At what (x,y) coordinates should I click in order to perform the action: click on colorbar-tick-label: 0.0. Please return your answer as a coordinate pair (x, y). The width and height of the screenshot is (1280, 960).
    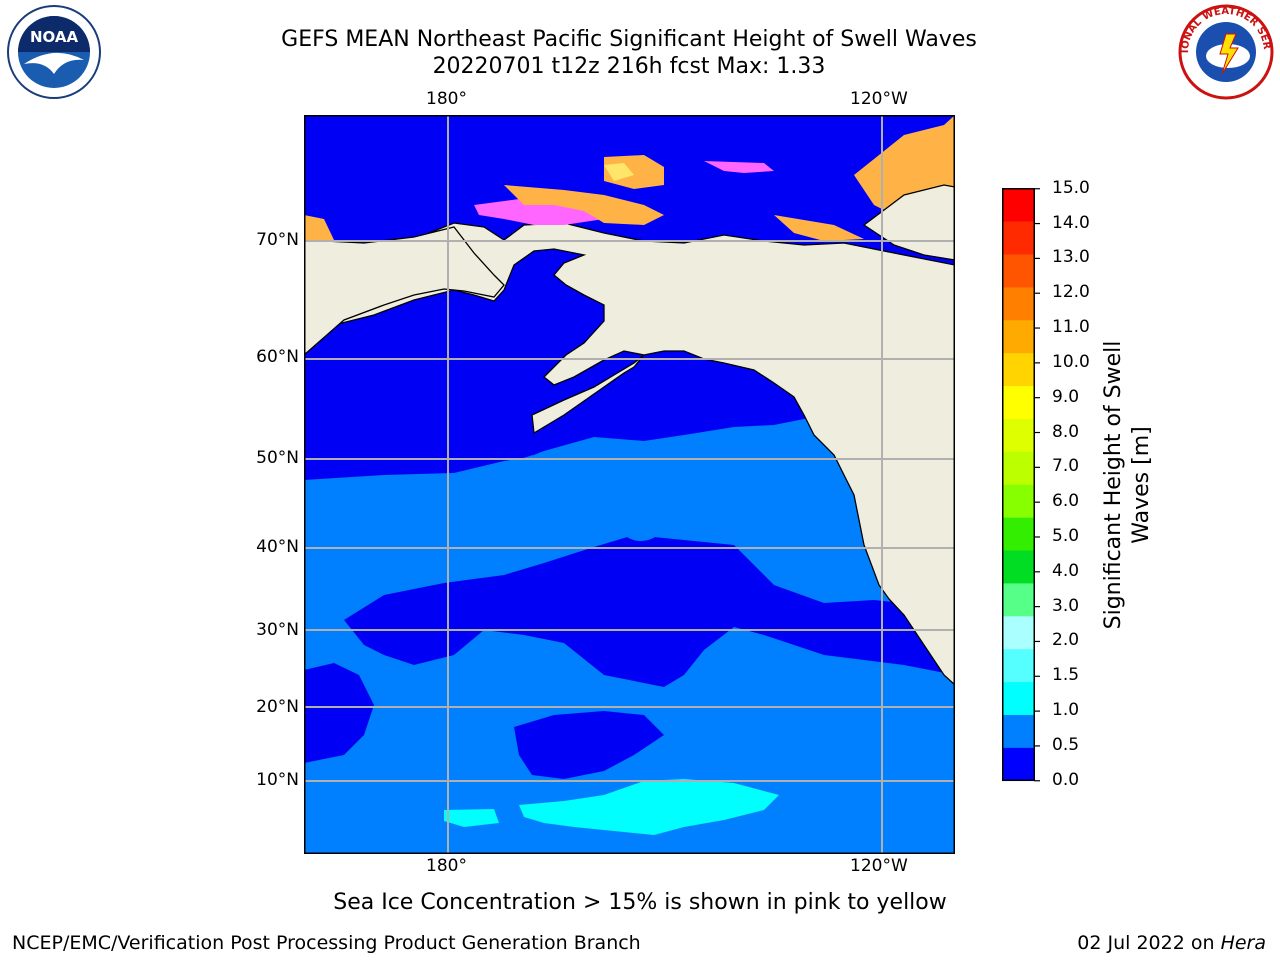
    Looking at the image, I should click on (1066, 779).